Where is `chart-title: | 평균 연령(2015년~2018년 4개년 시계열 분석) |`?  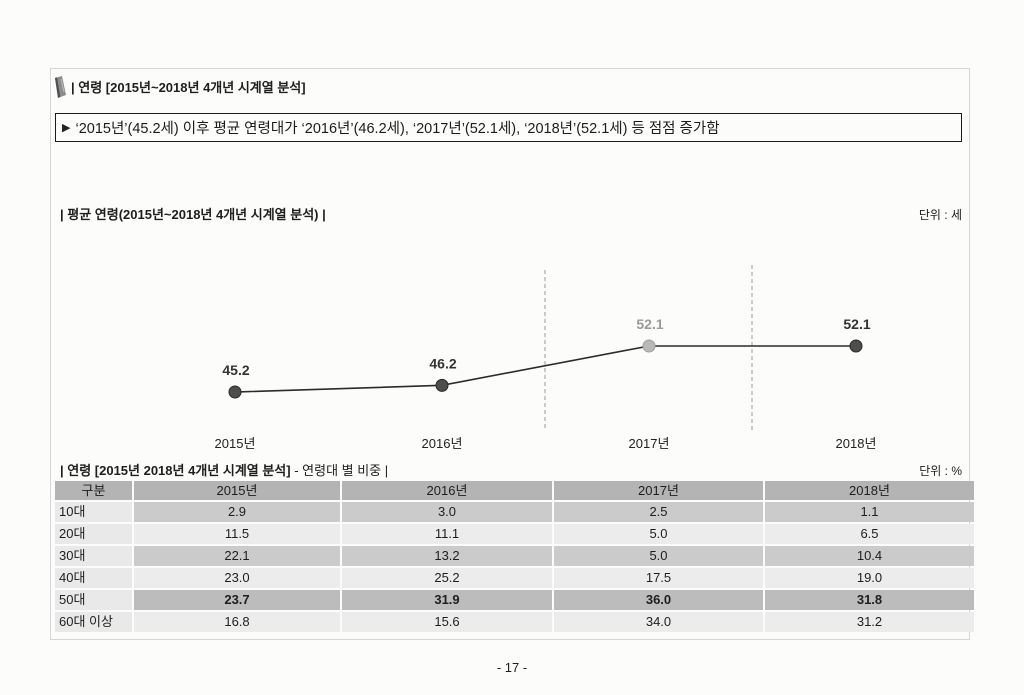
chart-title: | 평균 연령(2015년~2018년 4개년 시계열 분석) | is located at coordinates (193, 214).